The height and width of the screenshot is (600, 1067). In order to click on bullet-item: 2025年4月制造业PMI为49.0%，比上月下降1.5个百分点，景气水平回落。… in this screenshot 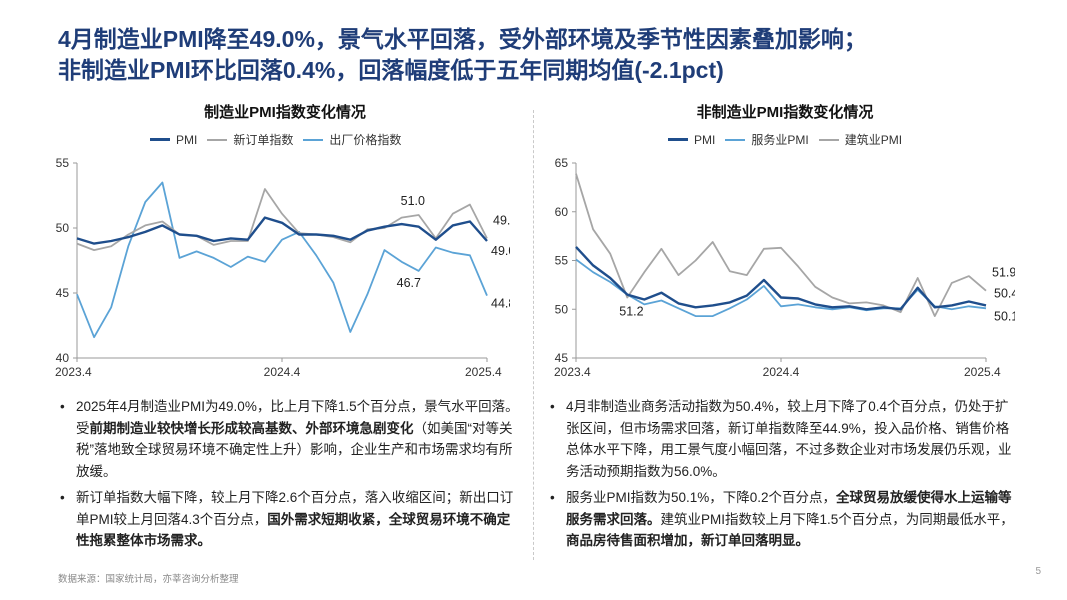, I will do `click(289, 439)`.